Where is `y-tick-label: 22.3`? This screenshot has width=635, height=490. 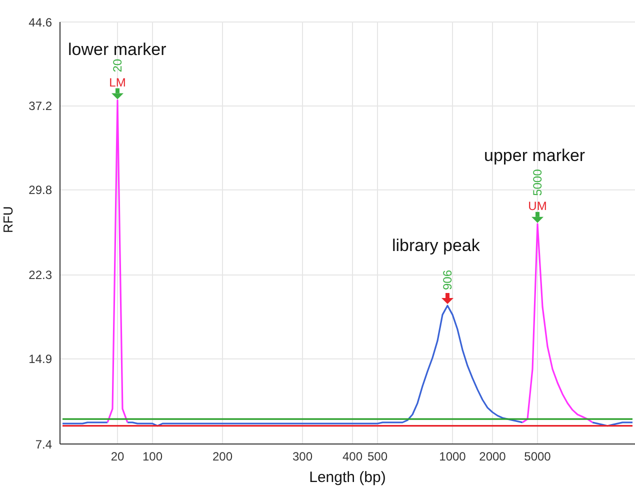 y-tick-label: 22.3 is located at coordinates (40, 275).